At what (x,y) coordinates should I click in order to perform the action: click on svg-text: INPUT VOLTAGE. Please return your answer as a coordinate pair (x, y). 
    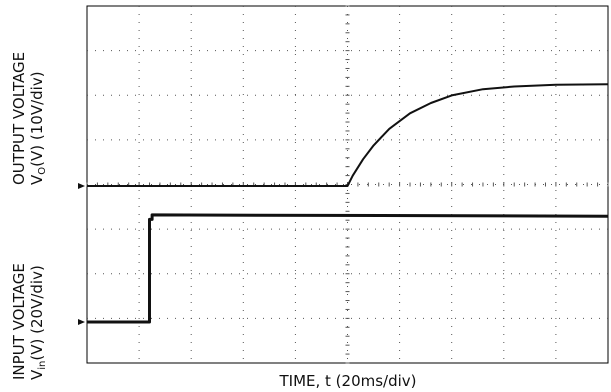
    Looking at the image, I should click on (19, 321).